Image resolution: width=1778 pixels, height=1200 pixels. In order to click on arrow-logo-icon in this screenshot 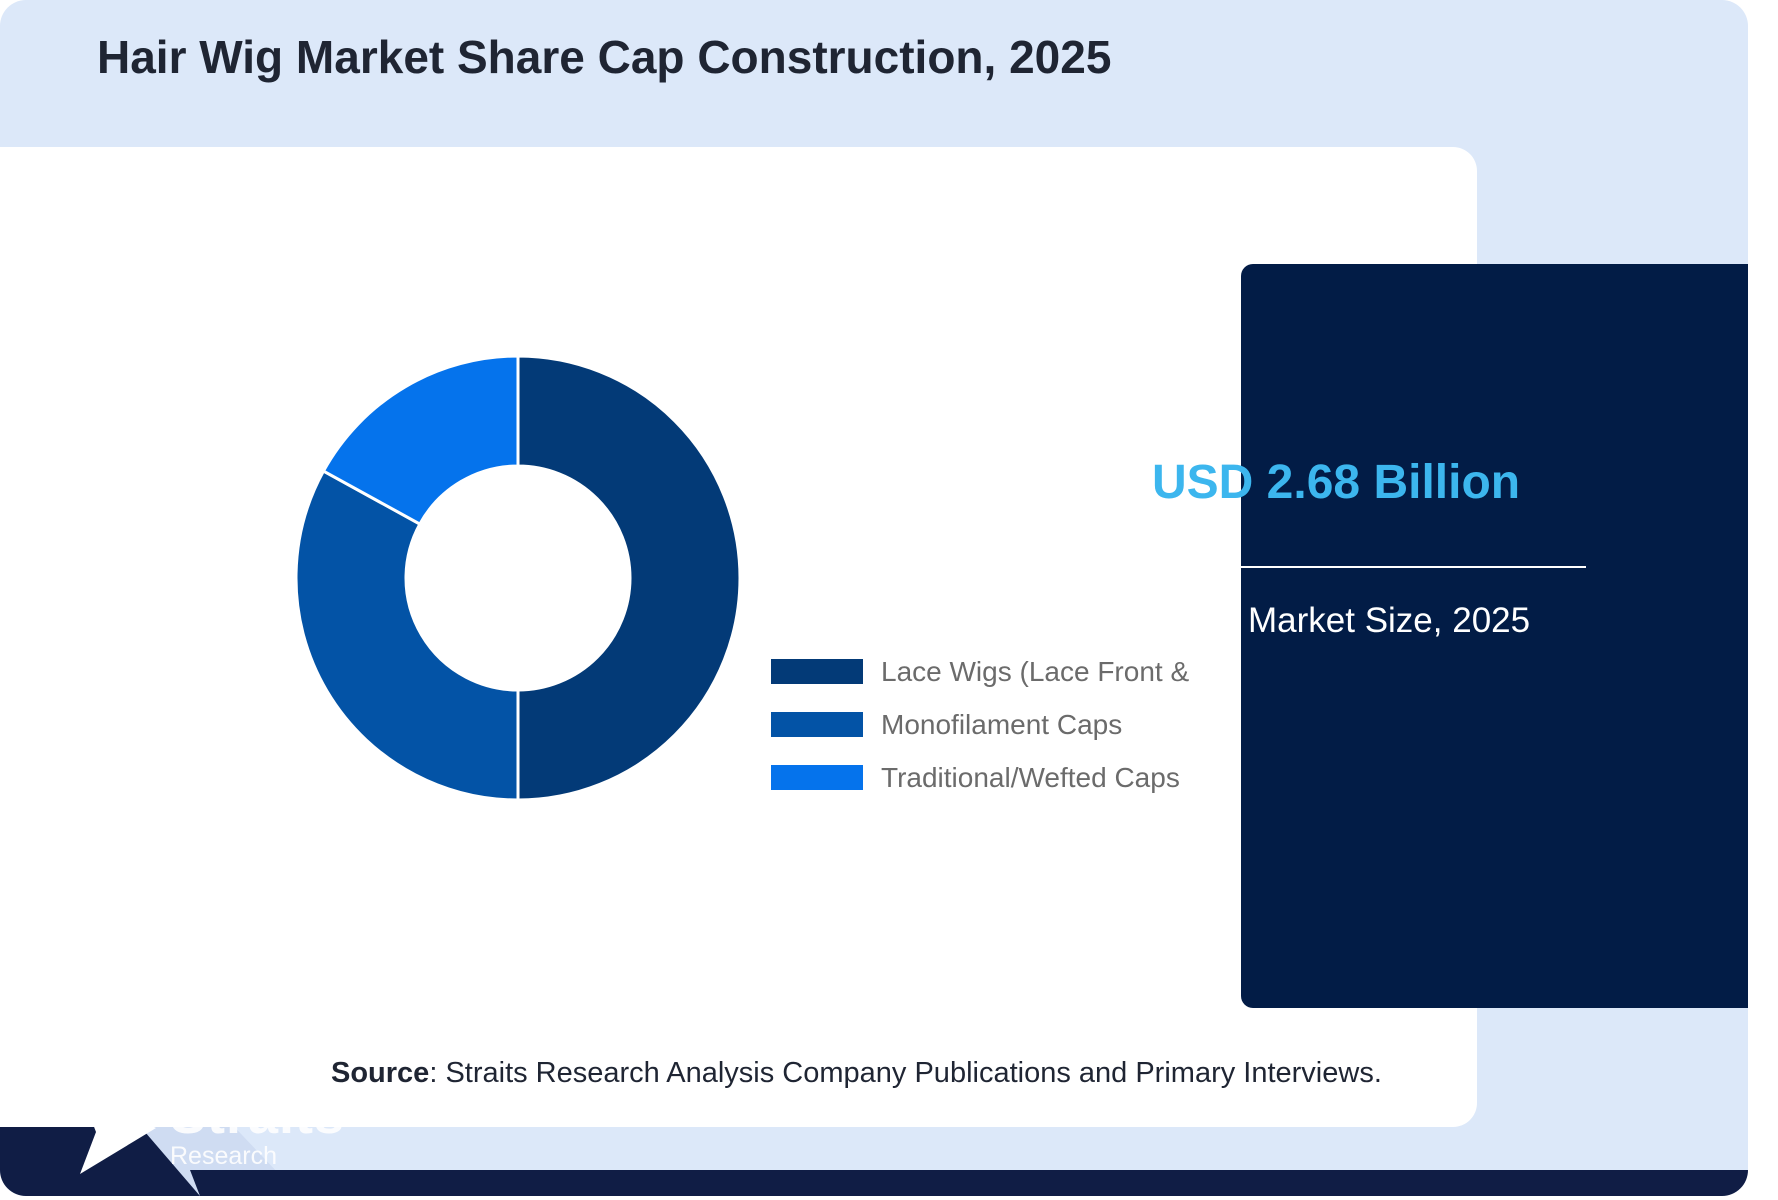, I will do `click(118, 1132)`.